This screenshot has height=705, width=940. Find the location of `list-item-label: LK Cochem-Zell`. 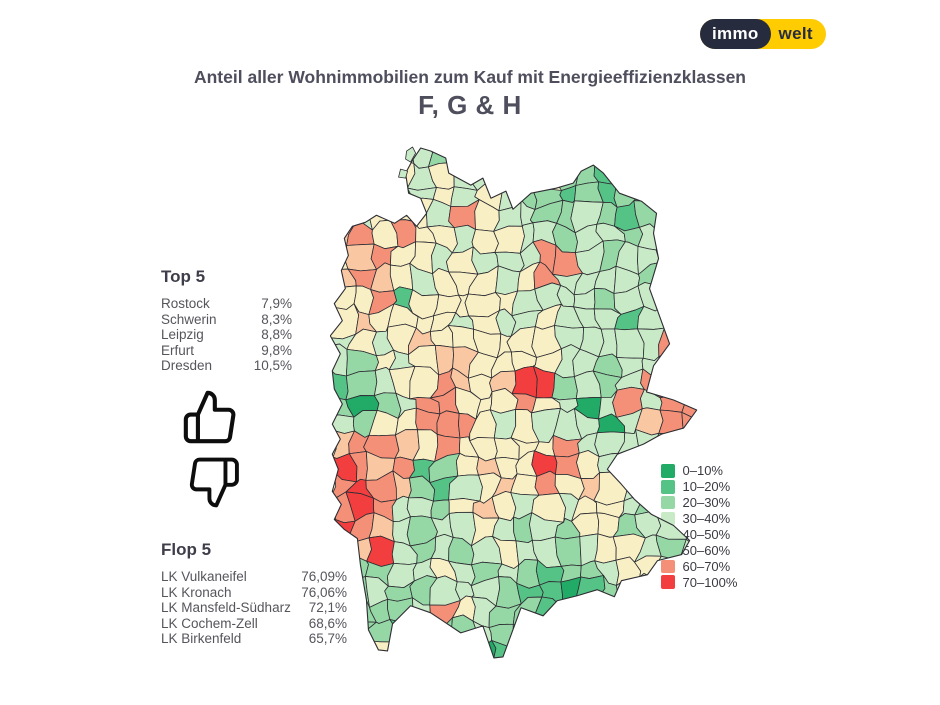

list-item-label: LK Cochem-Zell is located at coordinates (209, 623).